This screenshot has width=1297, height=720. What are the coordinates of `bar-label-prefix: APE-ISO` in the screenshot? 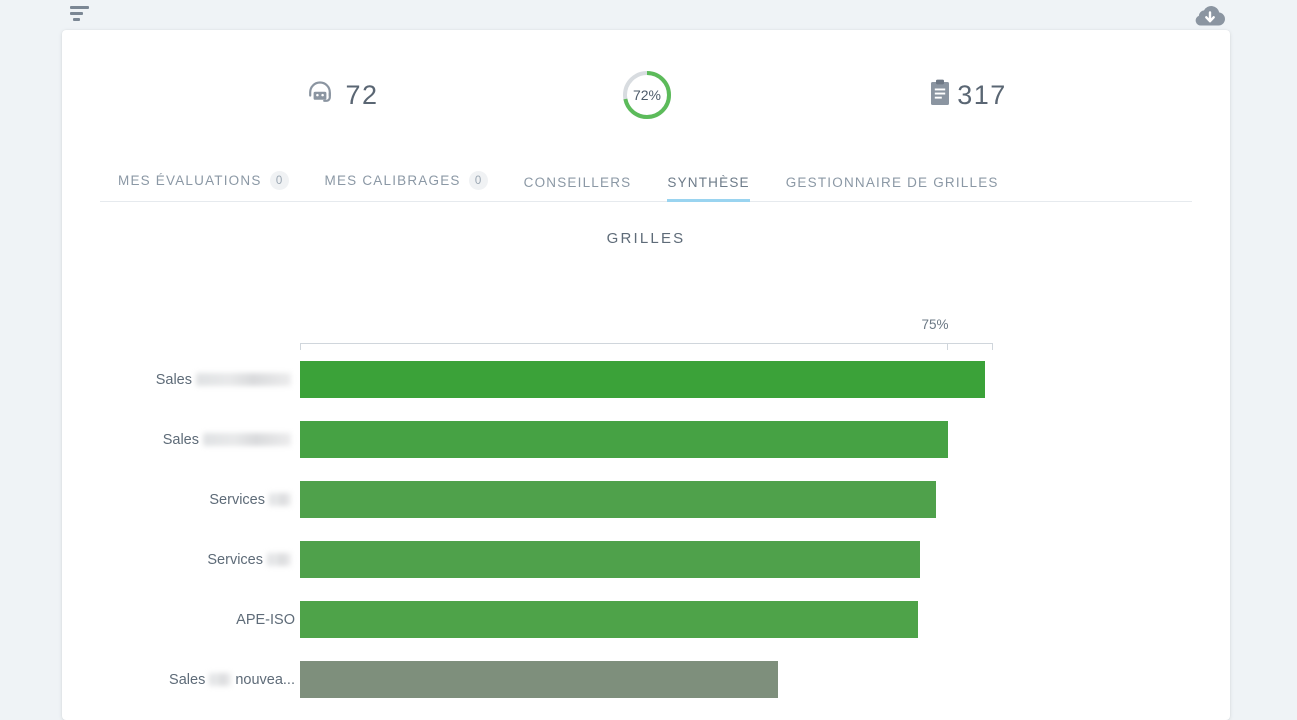 It's located at (265, 619).